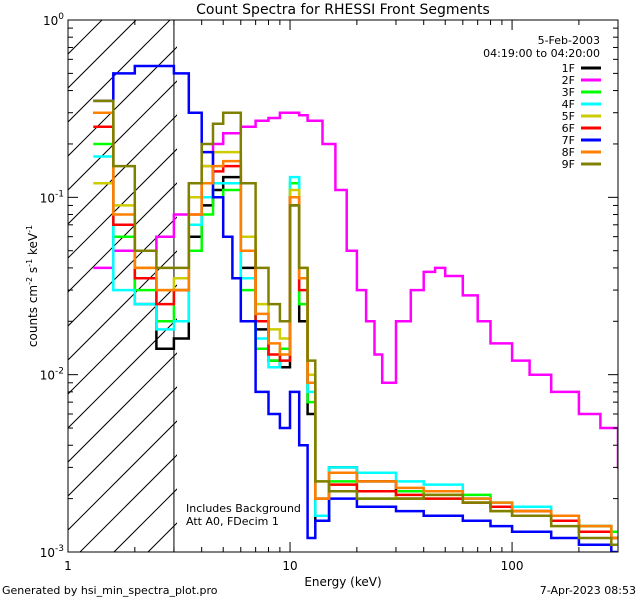 This screenshot has width=640, height=600. What do you see at coordinates (289, 566) in the screenshot?
I see `x-tick-label: 10` at bounding box center [289, 566].